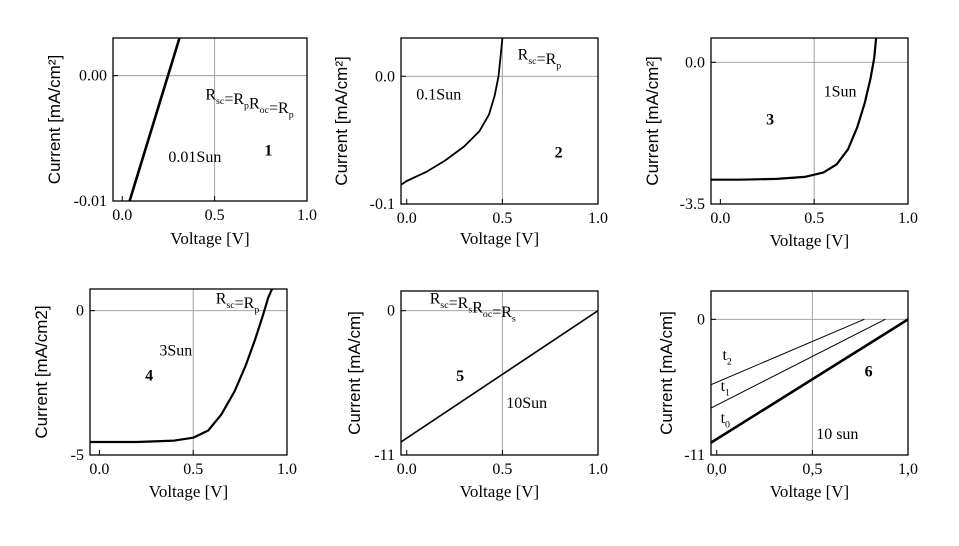  I want to click on x-tick-label: 0,0, so click(717, 469).